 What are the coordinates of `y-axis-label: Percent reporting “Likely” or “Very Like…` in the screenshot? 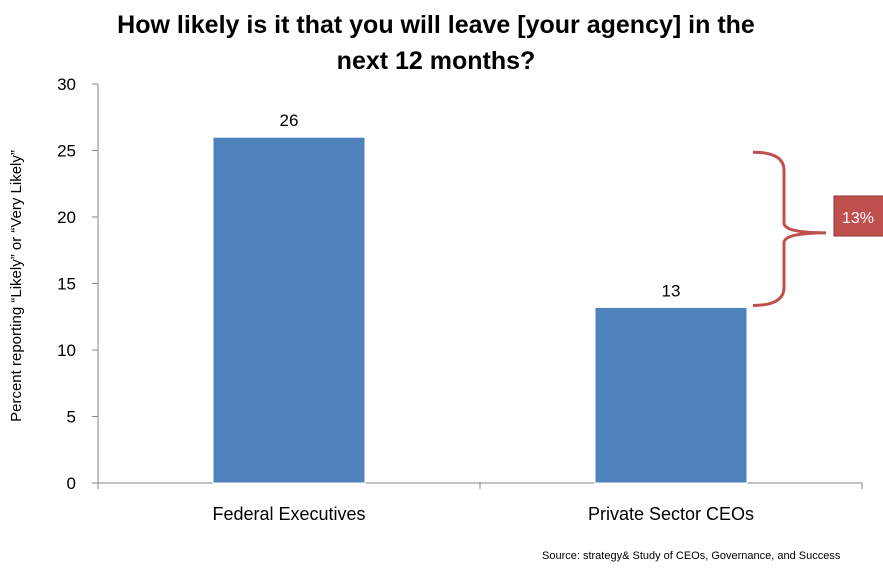 It's located at (16, 286).